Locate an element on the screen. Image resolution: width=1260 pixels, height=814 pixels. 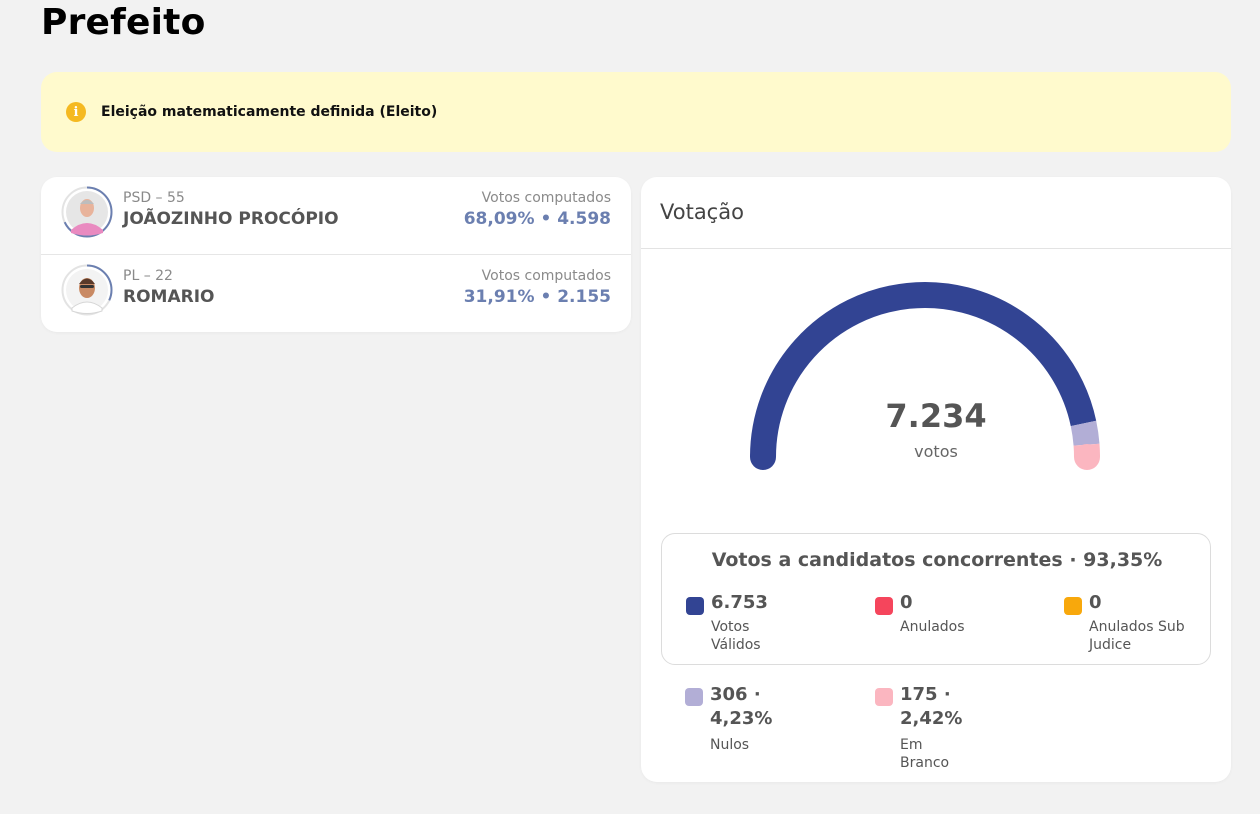
stat-label: Nulos is located at coordinates (730, 745).